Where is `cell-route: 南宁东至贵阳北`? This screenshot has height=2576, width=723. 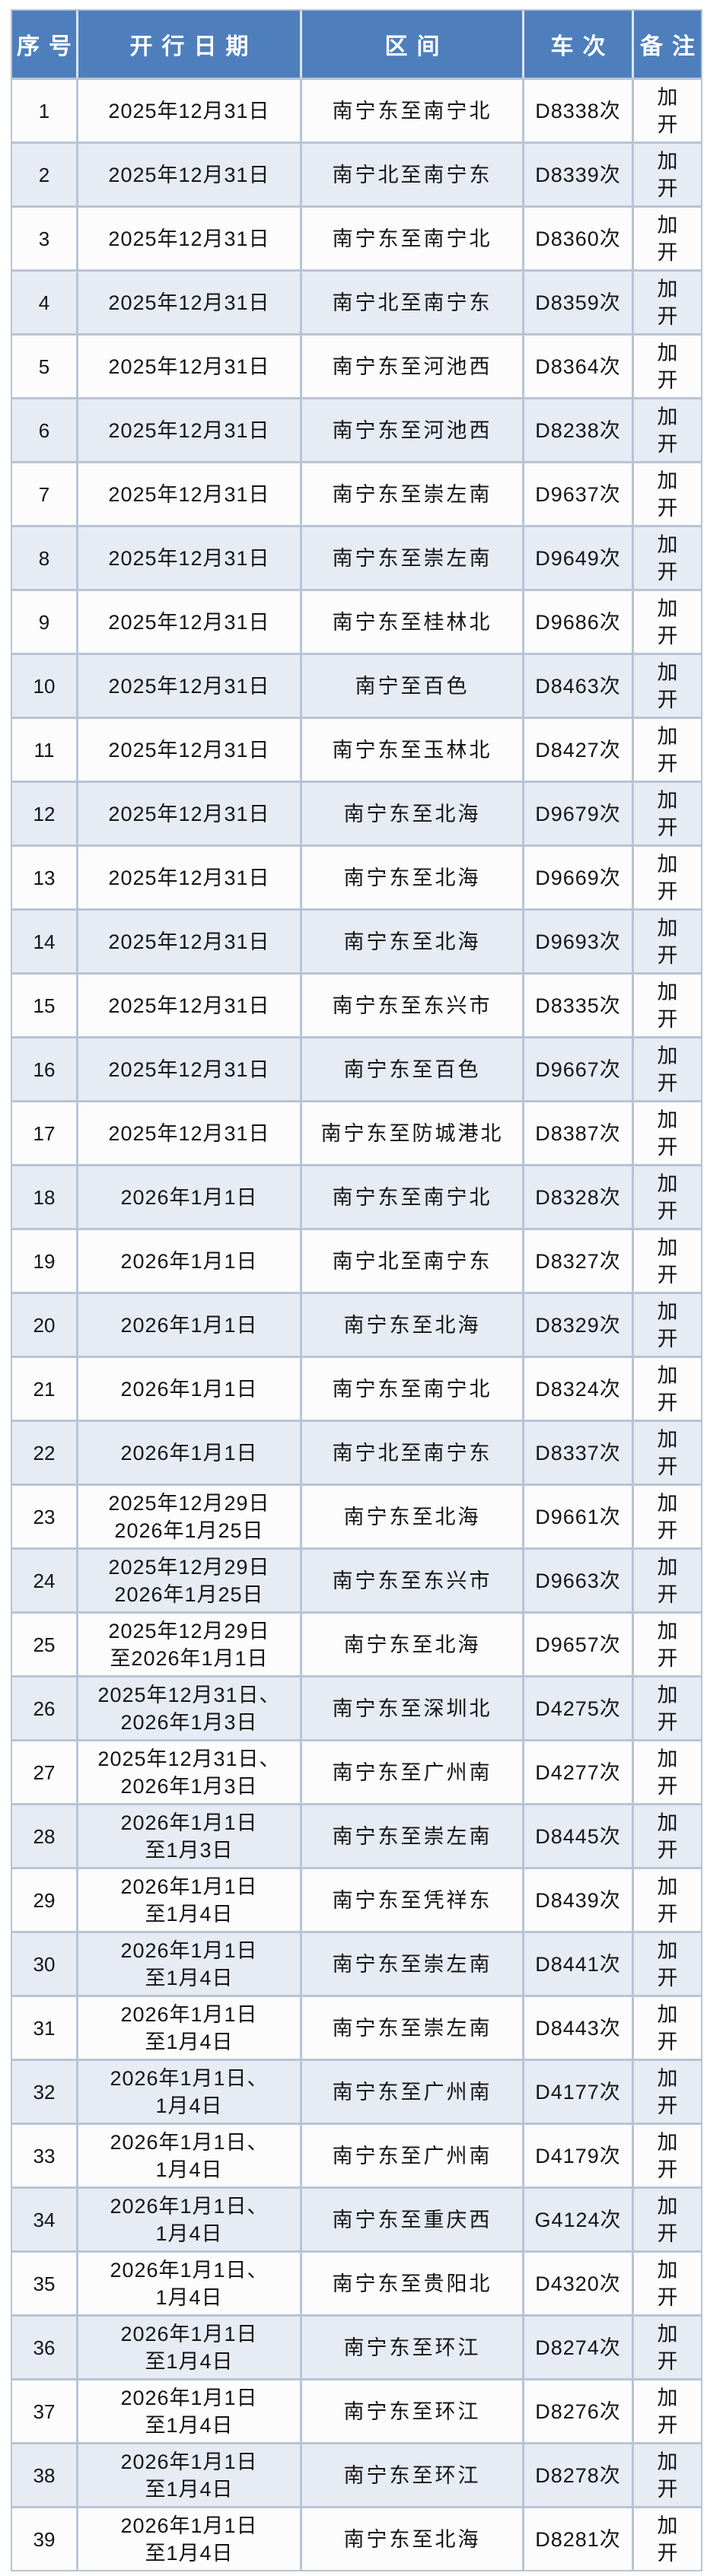
cell-route: 南宁东至贵阳北 is located at coordinates (411, 2283).